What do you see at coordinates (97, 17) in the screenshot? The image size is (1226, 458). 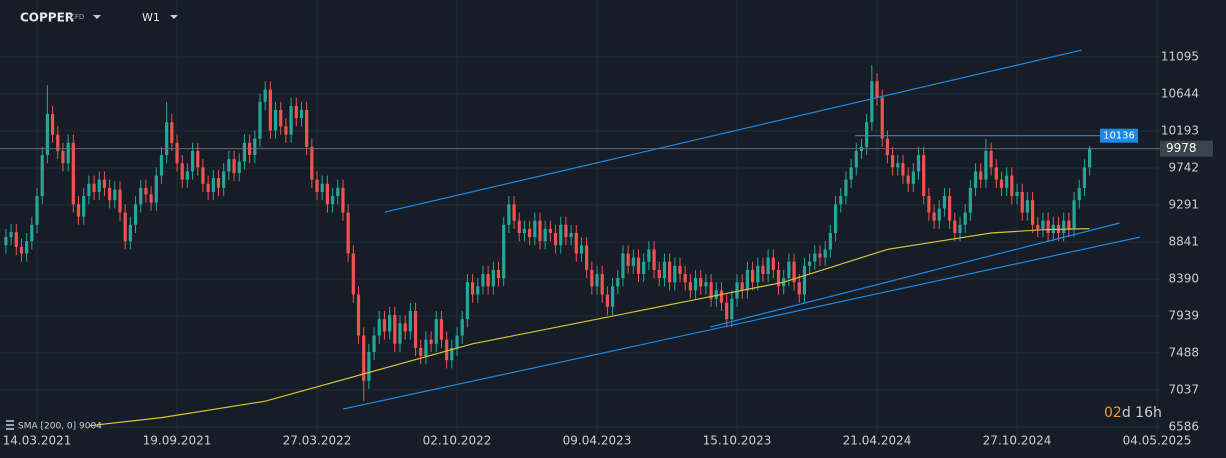 I see `symbol-dropdown` at bounding box center [97, 17].